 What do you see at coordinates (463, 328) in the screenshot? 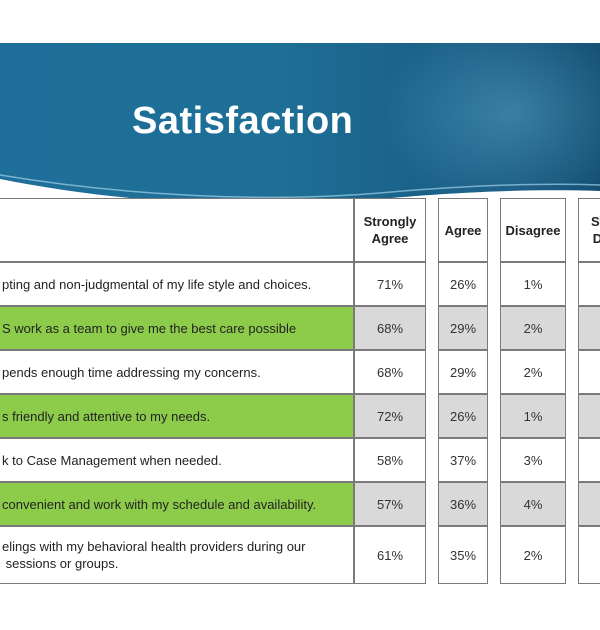
I see `cell-r2-agree: 29%` at bounding box center [463, 328].